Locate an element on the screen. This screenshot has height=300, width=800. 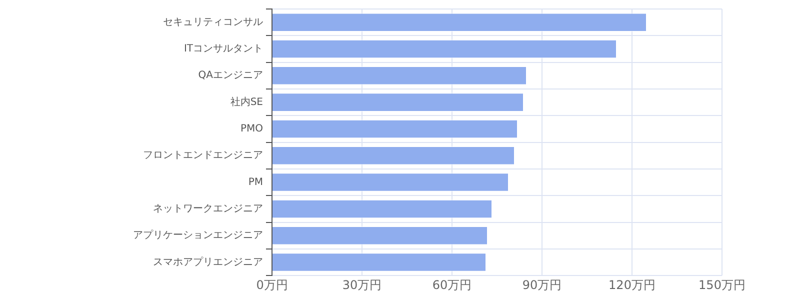
x-tick-label: 90万円 is located at coordinates (542, 285).